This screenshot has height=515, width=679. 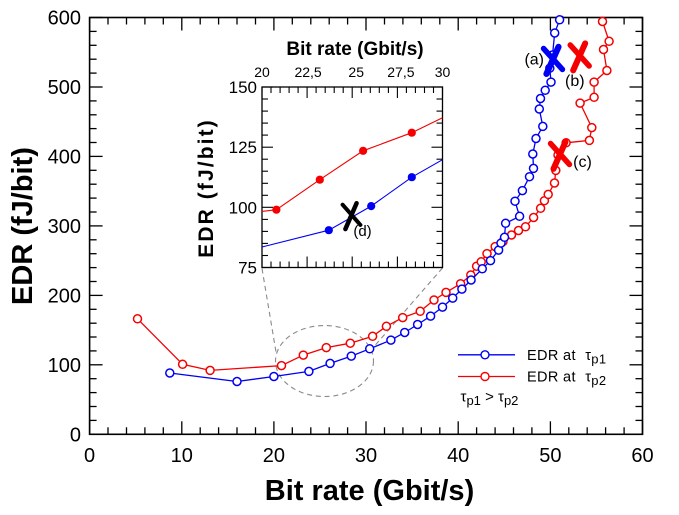 What do you see at coordinates (307, 72) in the screenshot?
I see `svg-text: 22,5` at bounding box center [307, 72].